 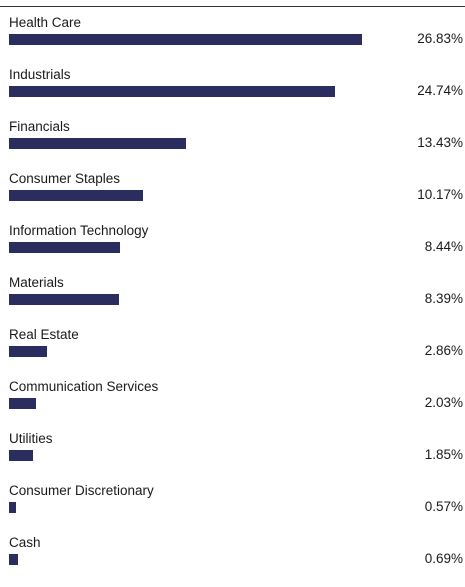 I want to click on bar-row: Communication Services 2.03%, so click(x=232, y=405).